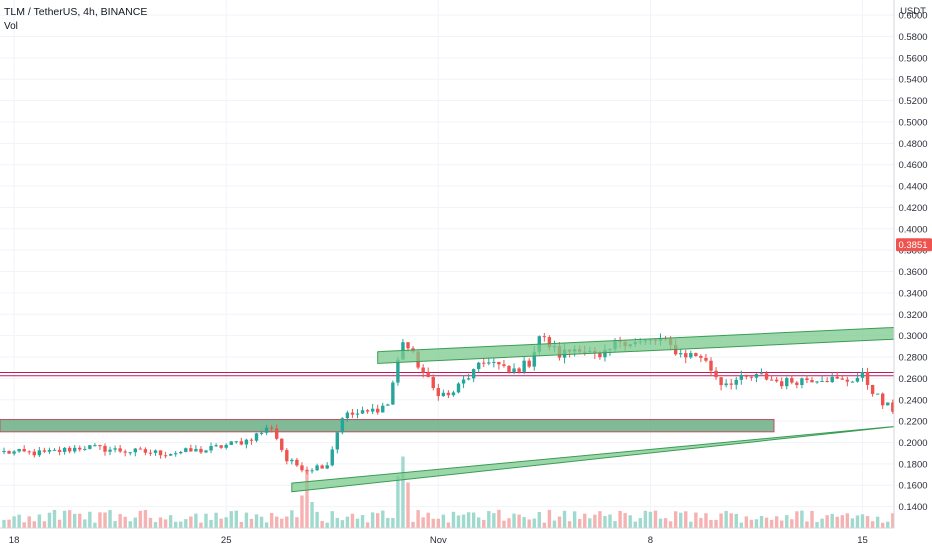 This screenshot has height=550, width=932. I want to click on y-tick-label-15: 0.3000, so click(912, 336).